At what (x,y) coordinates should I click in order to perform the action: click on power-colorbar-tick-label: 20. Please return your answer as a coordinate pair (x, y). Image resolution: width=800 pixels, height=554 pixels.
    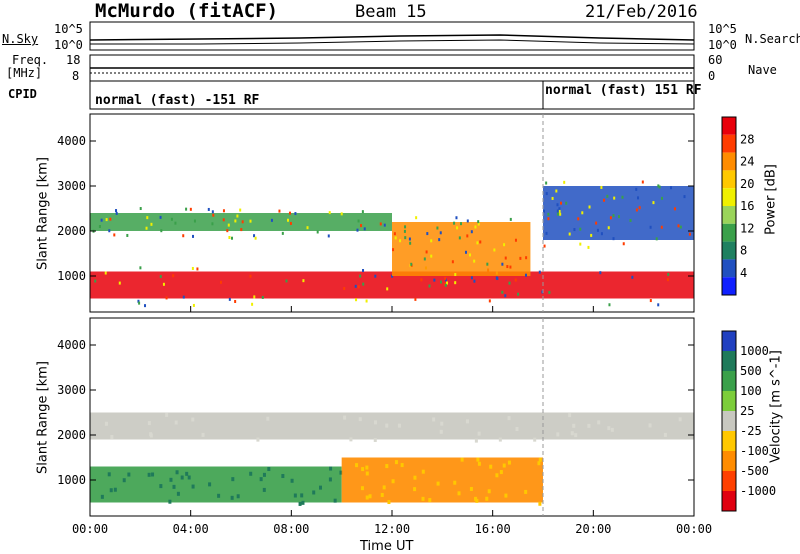
    Looking at the image, I should click on (747, 184).